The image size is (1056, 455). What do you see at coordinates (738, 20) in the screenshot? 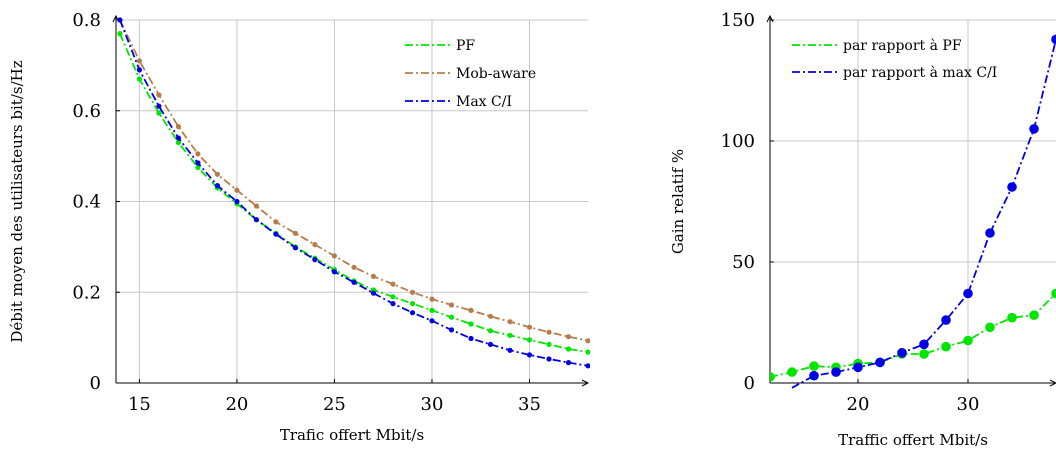
I see `y-tick-label: 150` at bounding box center [738, 20].